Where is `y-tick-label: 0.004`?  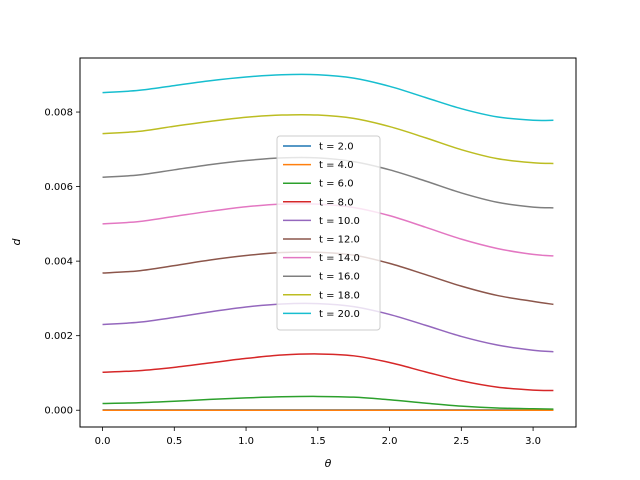 y-tick-label: 0.004 is located at coordinates (58, 262).